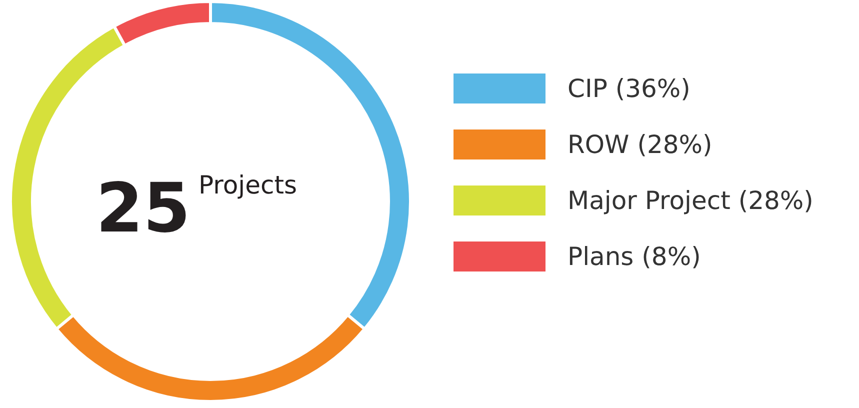  Describe the element at coordinates (691, 200) in the screenshot. I see `legend-label: Major Project (28%)` at that location.